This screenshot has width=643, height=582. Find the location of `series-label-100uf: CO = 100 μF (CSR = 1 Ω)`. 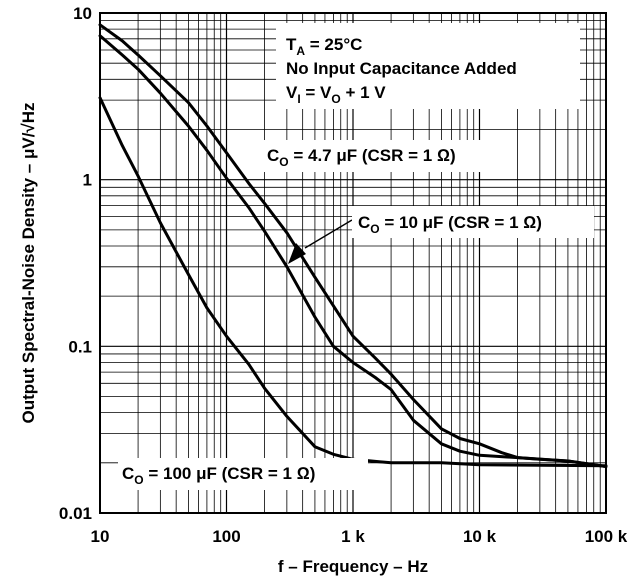

series-label-100uf: CO = 100 μF (CSR = 1 Ω) is located at coordinates (218, 475).